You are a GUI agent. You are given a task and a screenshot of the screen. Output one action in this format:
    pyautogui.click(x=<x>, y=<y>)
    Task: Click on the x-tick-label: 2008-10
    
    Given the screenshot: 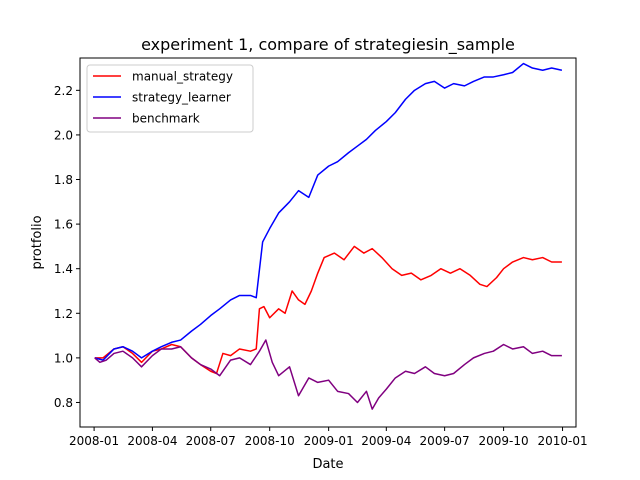 What is the action you would take?
    pyautogui.click(x=270, y=441)
    